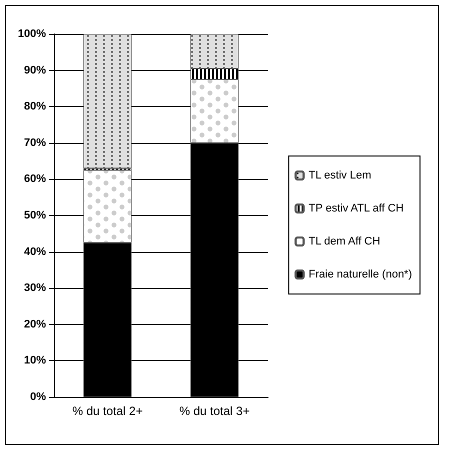 The height and width of the screenshot is (454, 474). I want to click on y-tick-label: 40%, so click(35, 252).